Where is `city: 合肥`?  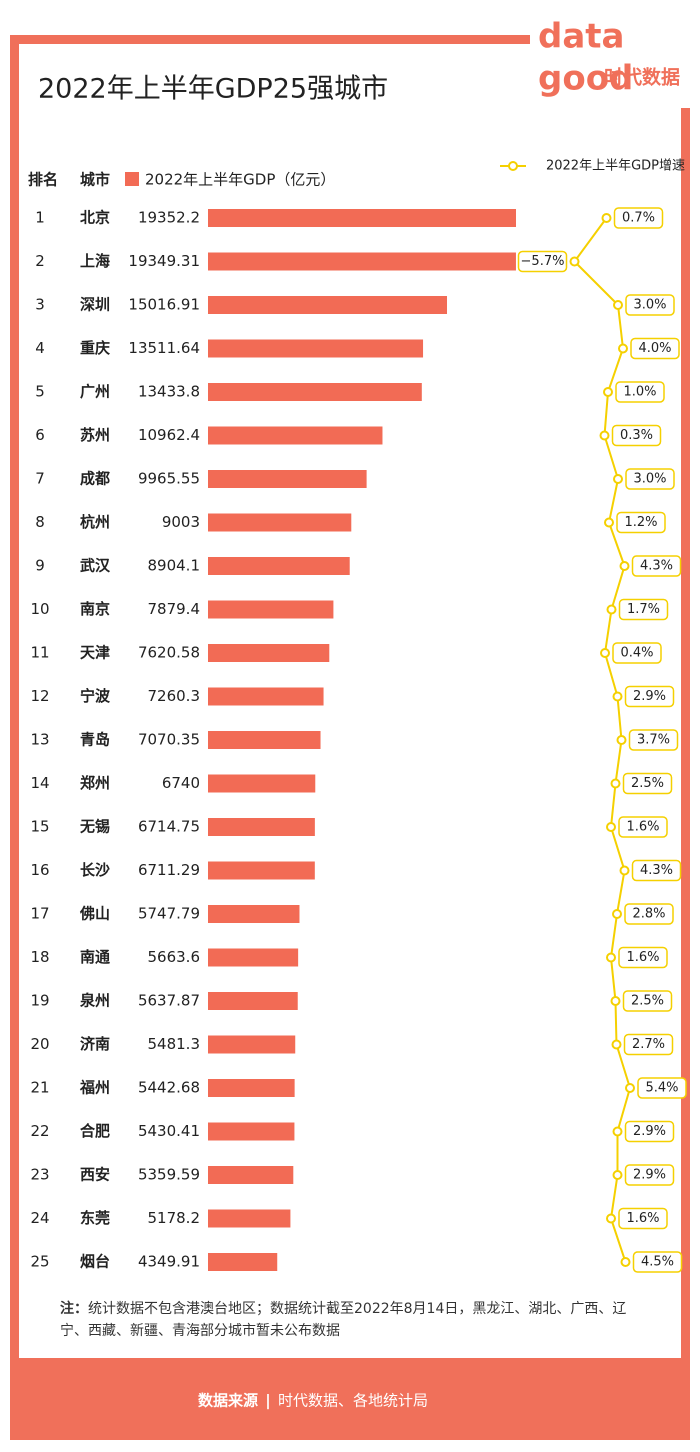
city: 合肥 is located at coordinates (94, 1131).